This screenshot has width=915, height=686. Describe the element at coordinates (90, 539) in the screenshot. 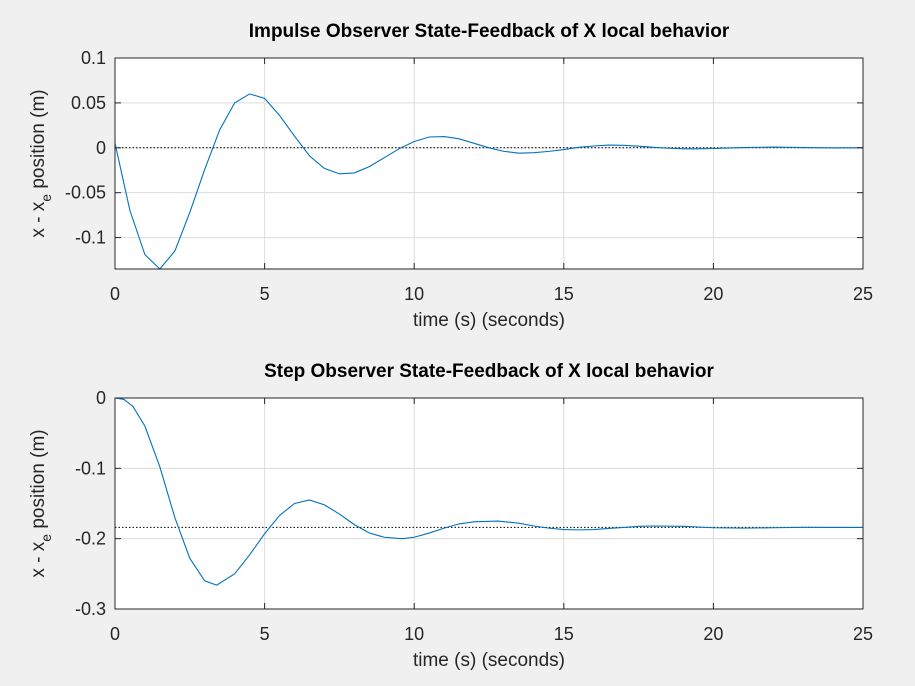

I see `y-tick-label: -0.2` at that location.